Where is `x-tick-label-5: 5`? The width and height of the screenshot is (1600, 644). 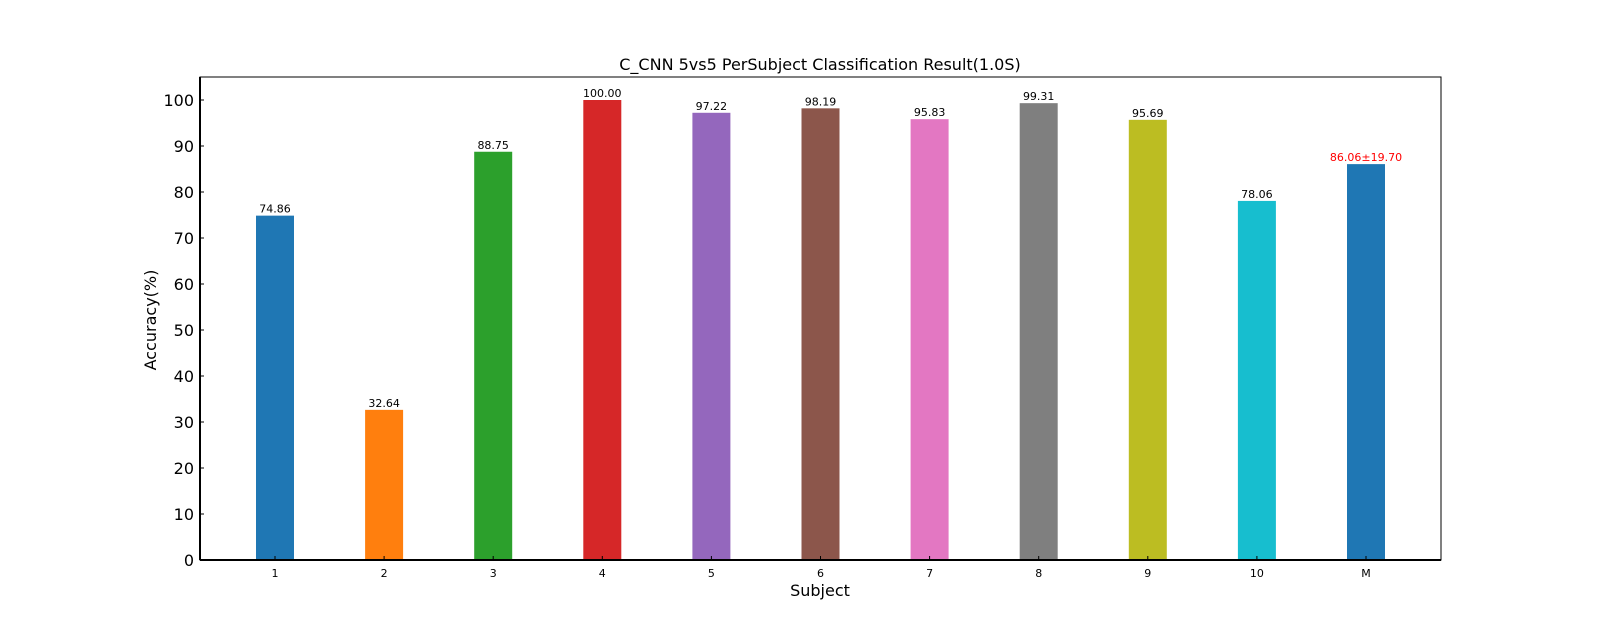
x-tick-label-5: 5 is located at coordinates (711, 573).